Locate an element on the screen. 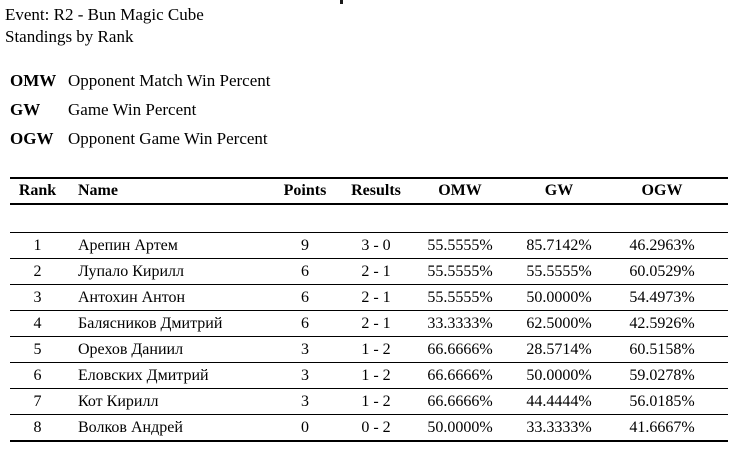 Image resolution: width=738 pixels, height=453 pixels. cropped-text-fragment is located at coordinates (341, 2).